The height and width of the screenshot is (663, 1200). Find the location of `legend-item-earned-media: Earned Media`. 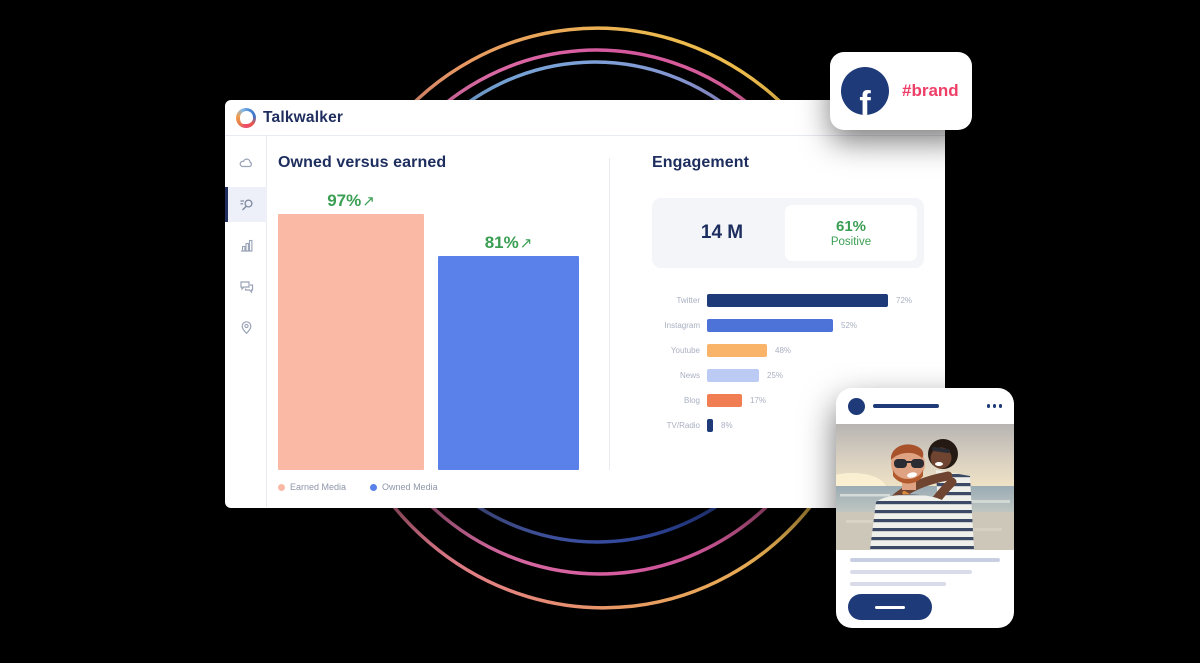

legend-item-earned-media: Earned Media is located at coordinates (312, 487).